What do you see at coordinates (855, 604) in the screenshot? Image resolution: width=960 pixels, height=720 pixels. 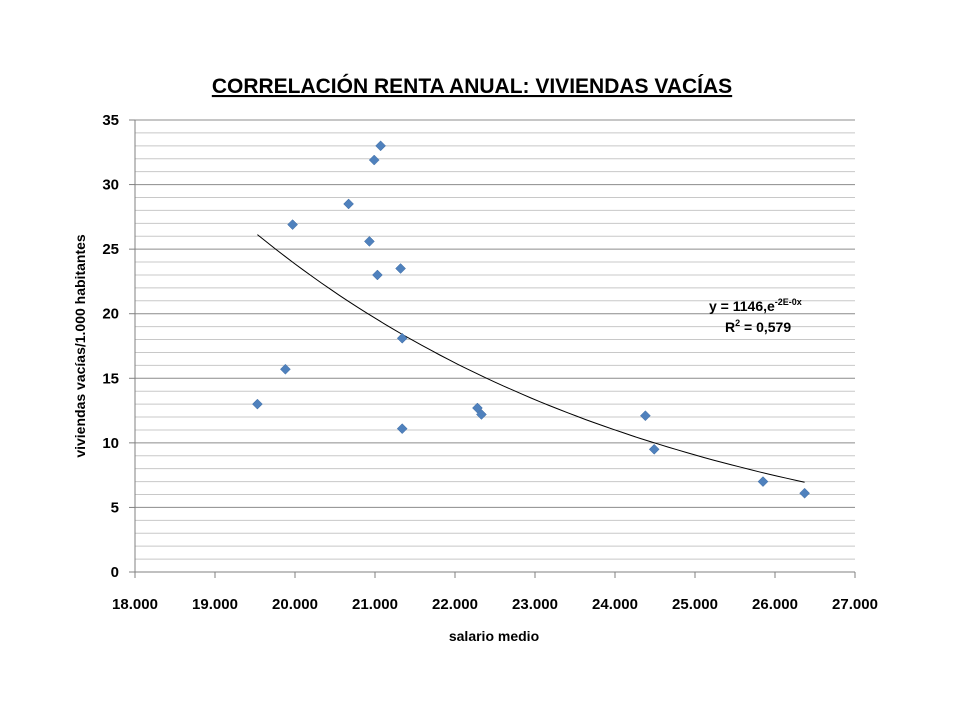 I see `x-tick-label: 27.000` at bounding box center [855, 604].